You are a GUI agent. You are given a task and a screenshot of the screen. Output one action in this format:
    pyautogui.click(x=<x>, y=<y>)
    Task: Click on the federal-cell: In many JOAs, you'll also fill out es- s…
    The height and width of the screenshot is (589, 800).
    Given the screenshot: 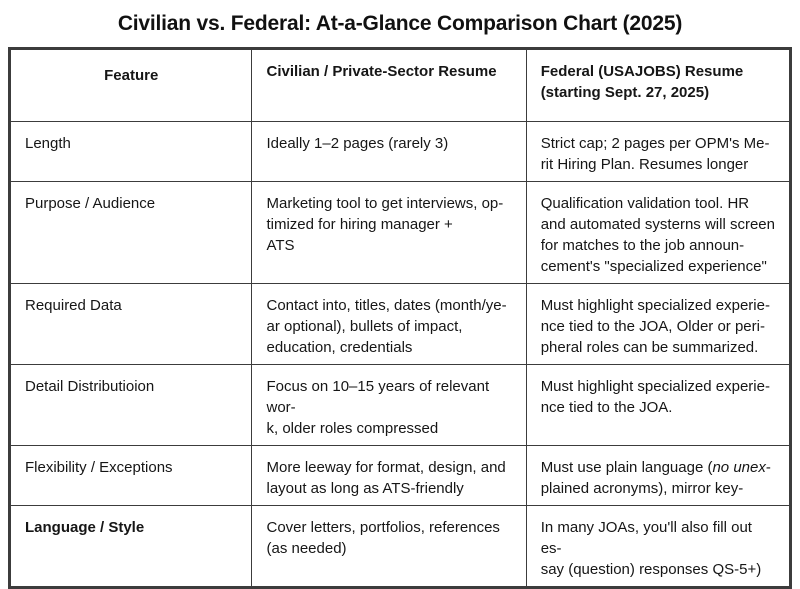 What is the action you would take?
    pyautogui.click(x=658, y=546)
    